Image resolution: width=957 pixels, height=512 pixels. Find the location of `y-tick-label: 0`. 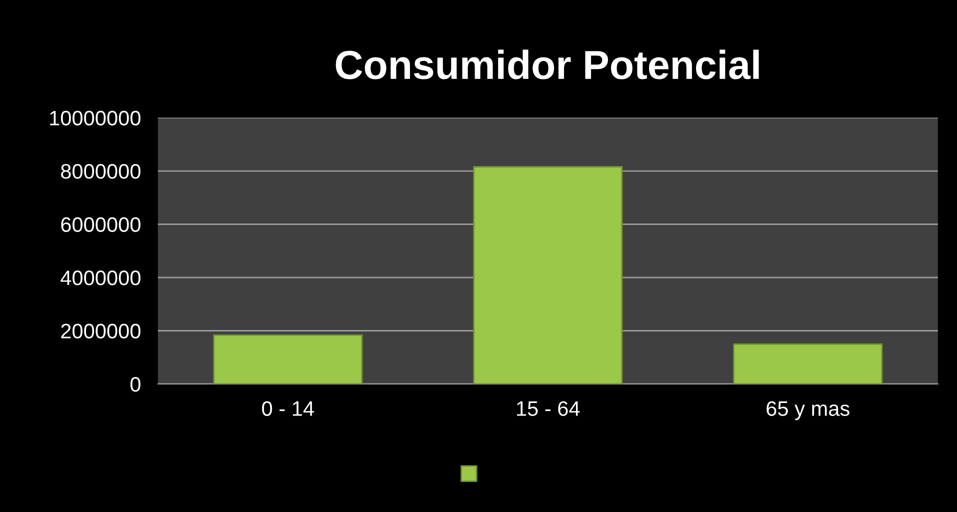

y-tick-label: 0 is located at coordinates (135, 384).